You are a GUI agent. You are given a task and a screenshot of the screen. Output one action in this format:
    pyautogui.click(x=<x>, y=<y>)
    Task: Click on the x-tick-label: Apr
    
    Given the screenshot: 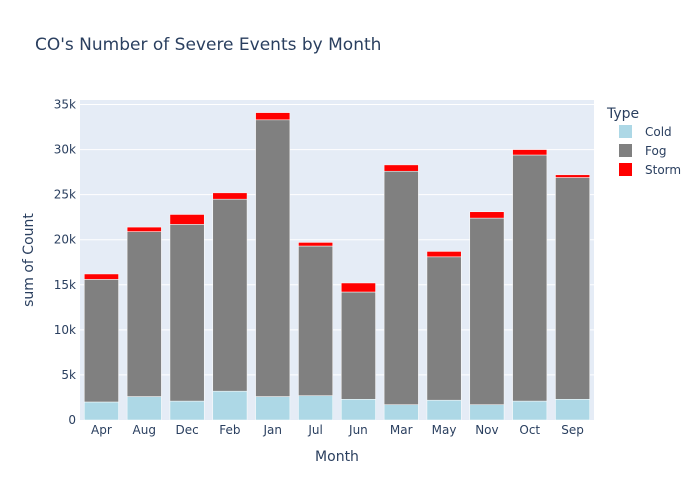 What is the action you would take?
    pyautogui.click(x=101, y=430)
    